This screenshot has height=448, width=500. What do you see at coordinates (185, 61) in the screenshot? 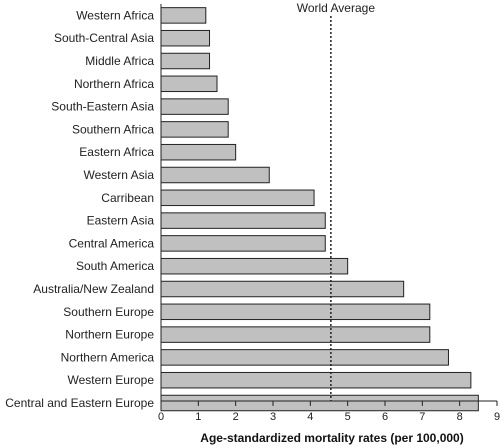
I see `bar-middle-africa` at bounding box center [185, 61].